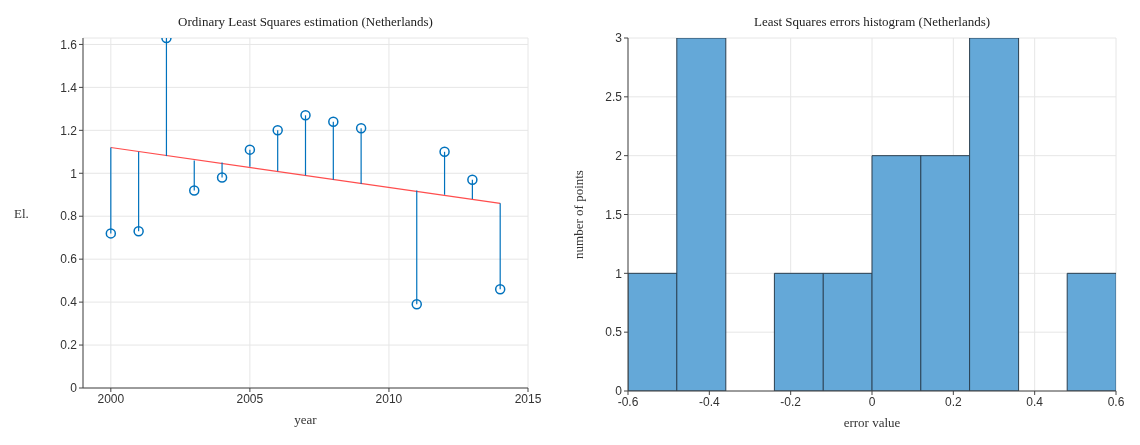  I want to click on chart-title: Ordinary Least Squares estimation (Netherlands), so click(305, 22).